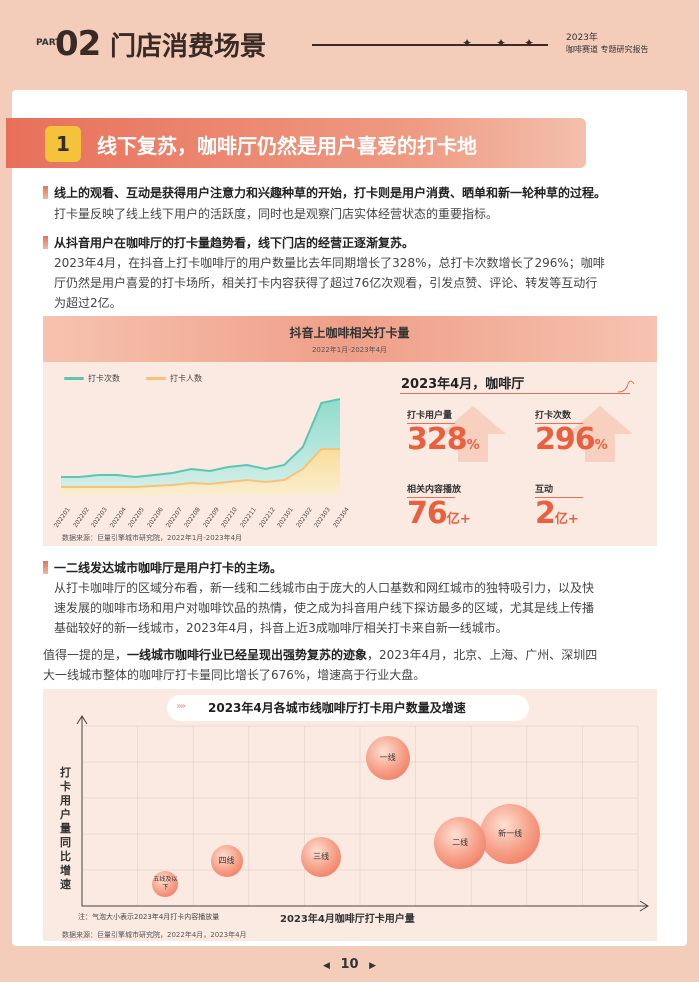  I want to click on section-number-badge: 1, so click(63, 144).